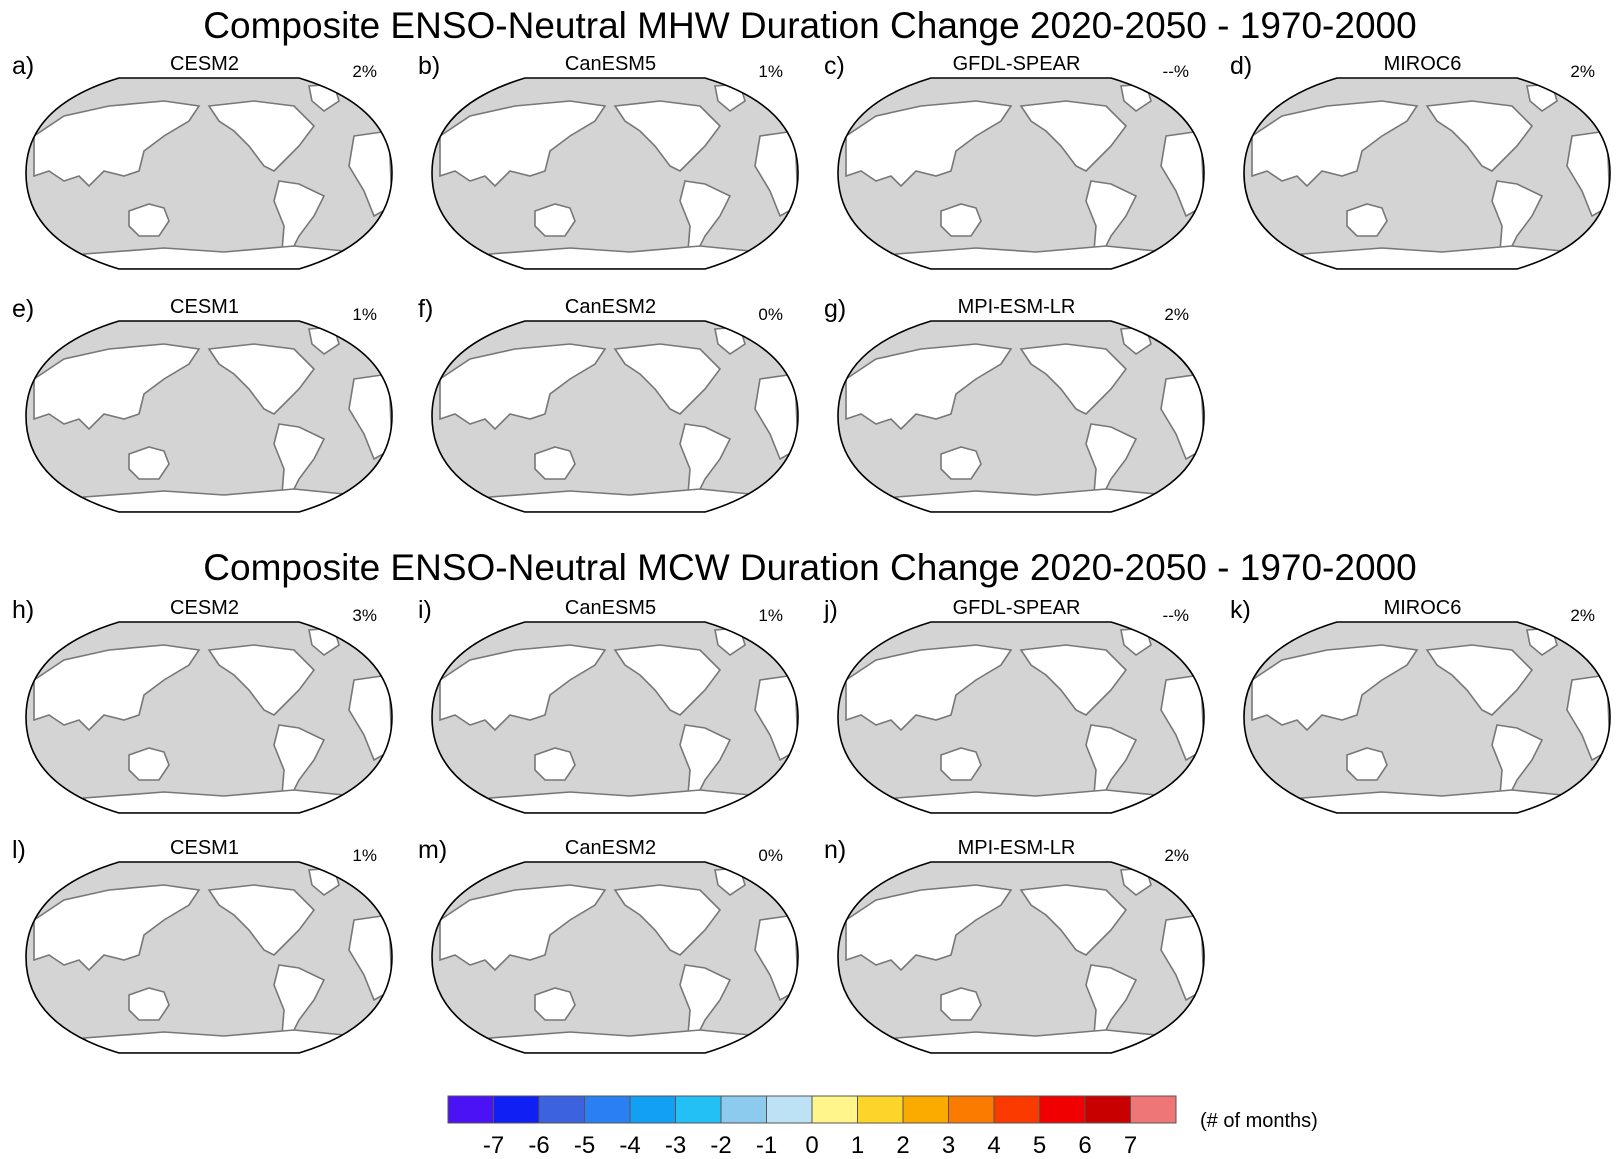  What do you see at coordinates (610, 64) in the screenshot?
I see `panel-model-name: CanESM5` at bounding box center [610, 64].